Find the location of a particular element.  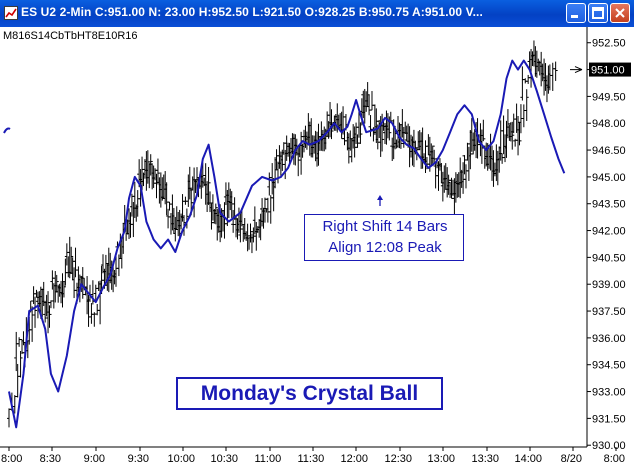

x-tick-label: 9:30 is located at coordinates (138, 459).